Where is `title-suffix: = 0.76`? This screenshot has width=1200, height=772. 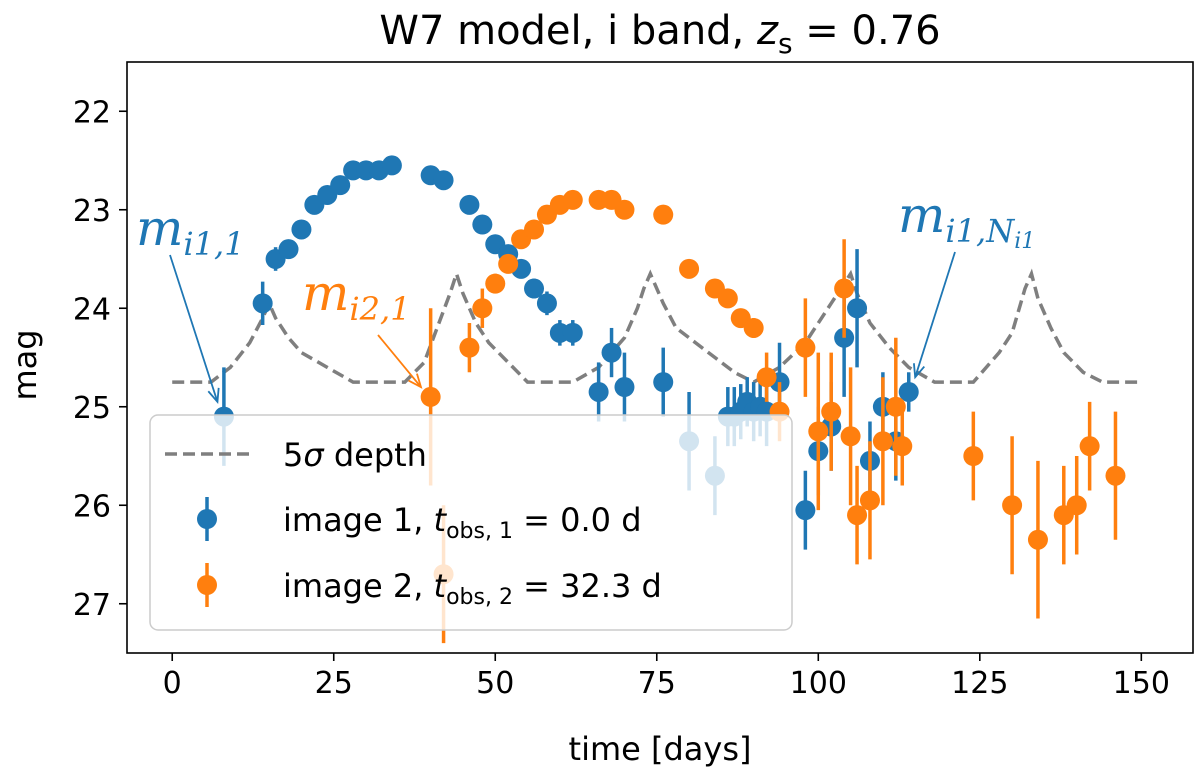
title-suffix: = 0.76 is located at coordinates (867, 31).